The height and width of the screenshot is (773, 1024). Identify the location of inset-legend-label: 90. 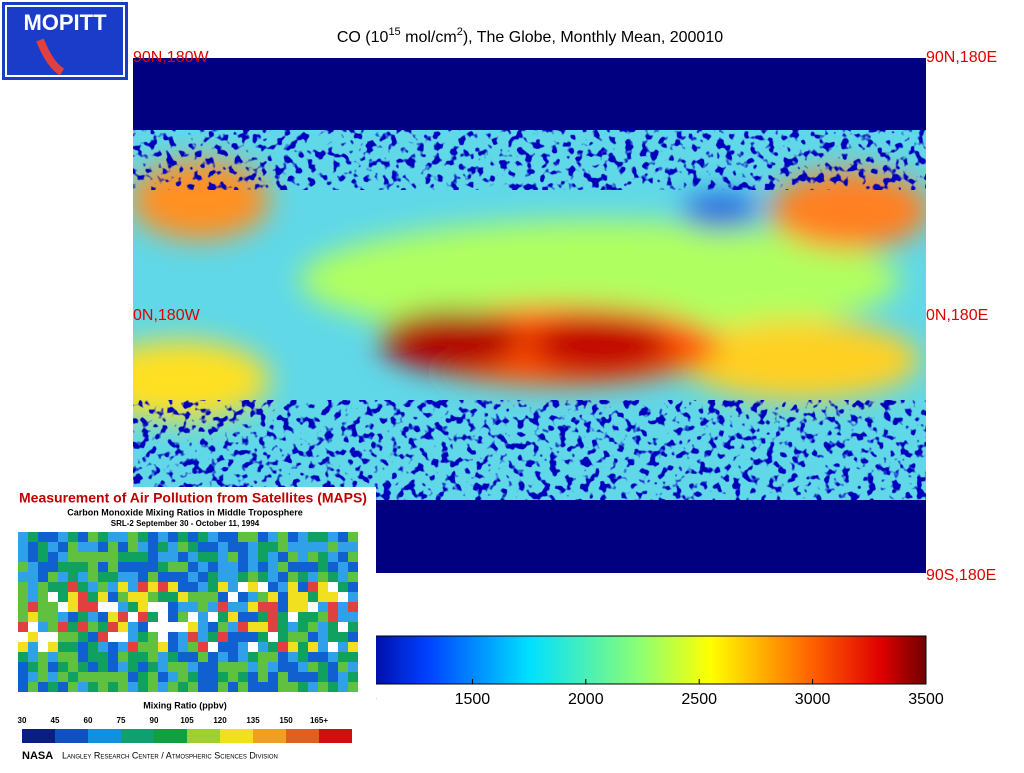
(154, 720).